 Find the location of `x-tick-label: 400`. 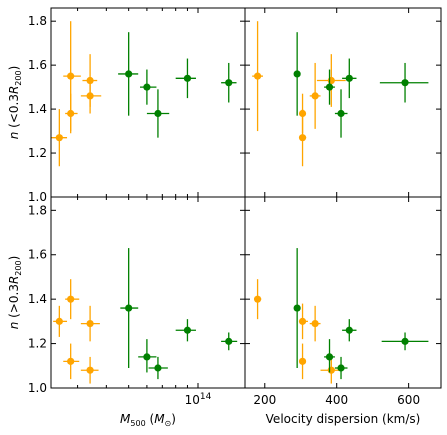

x-tick-label: 400 is located at coordinates (336, 400).